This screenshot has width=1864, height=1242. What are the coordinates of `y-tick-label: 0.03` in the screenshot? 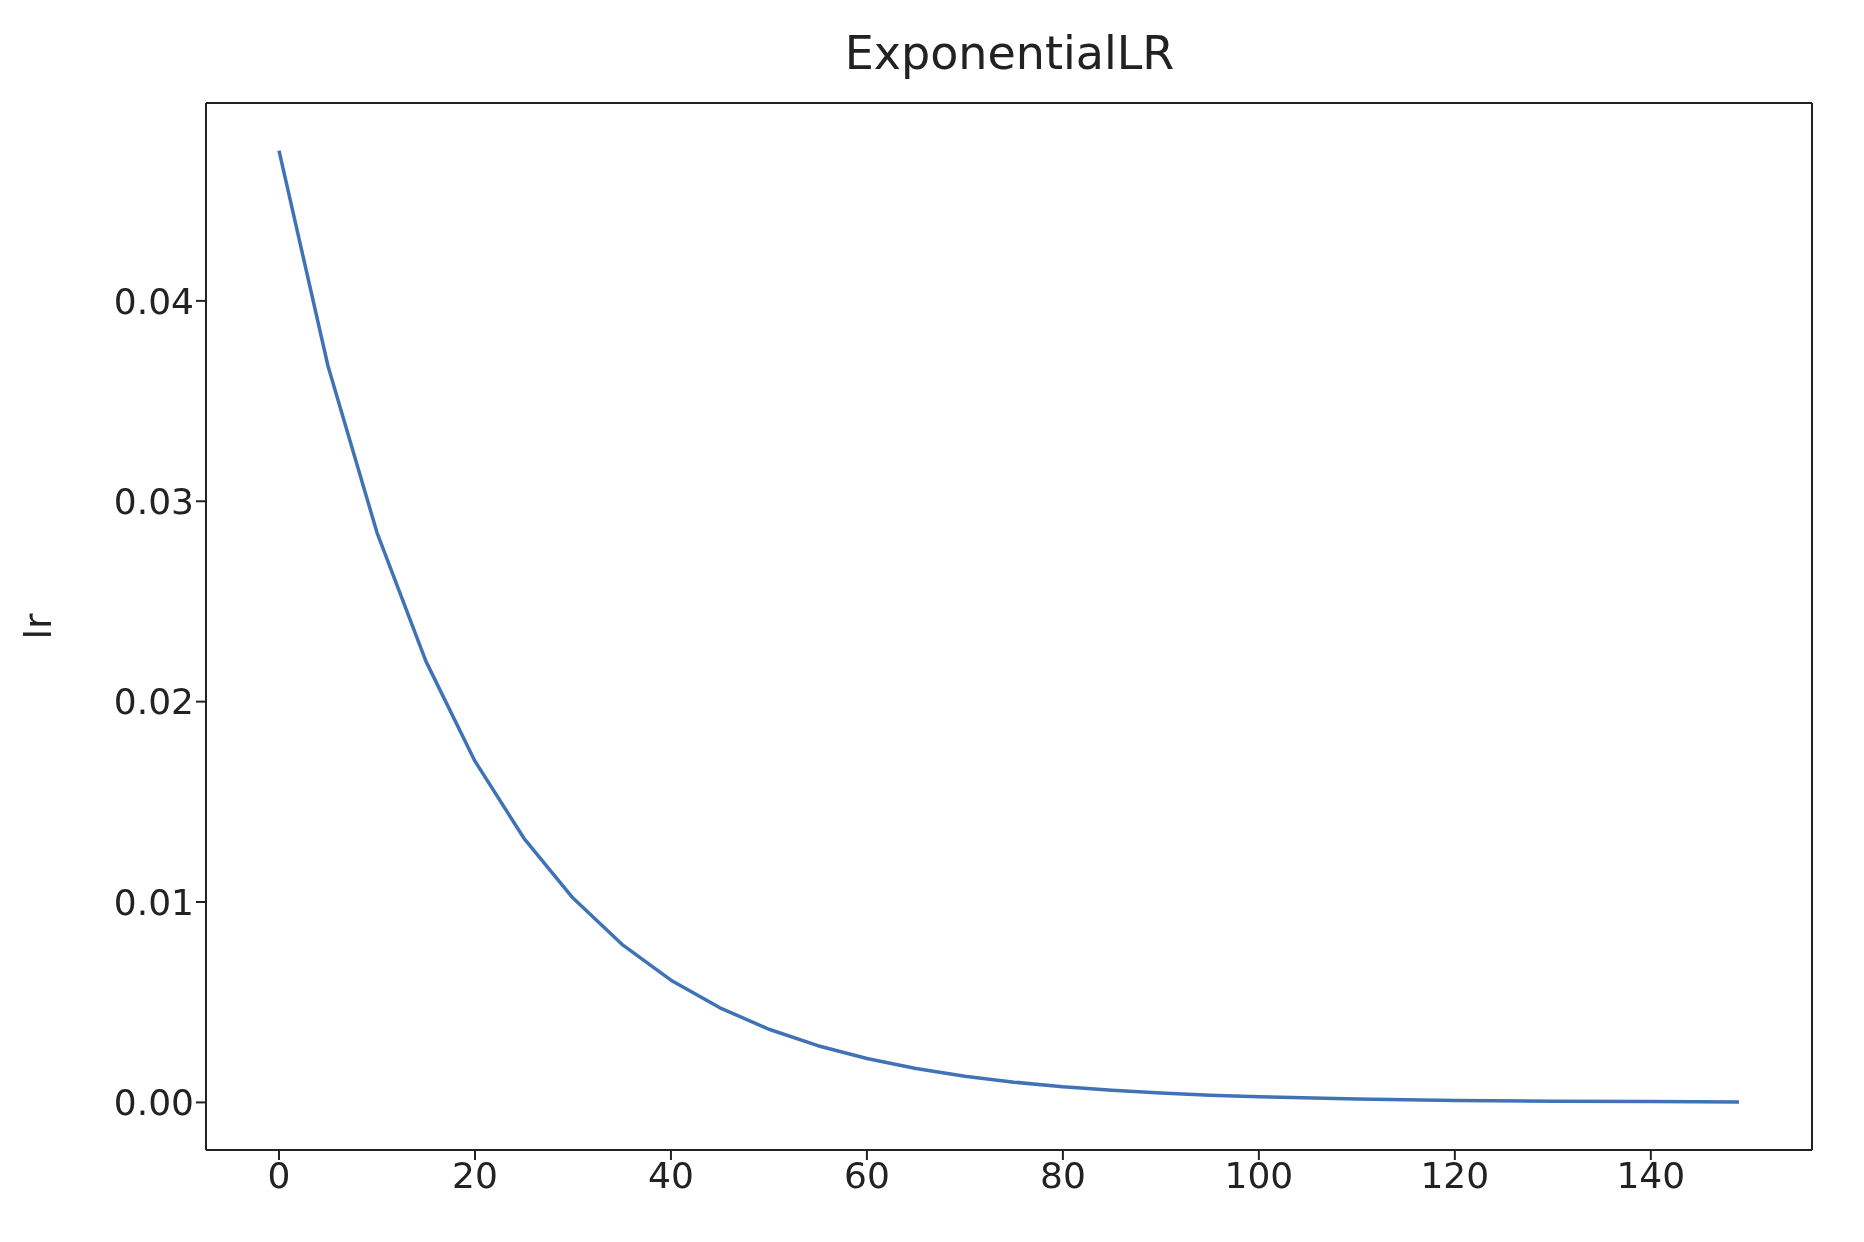 It's located at (153, 502).